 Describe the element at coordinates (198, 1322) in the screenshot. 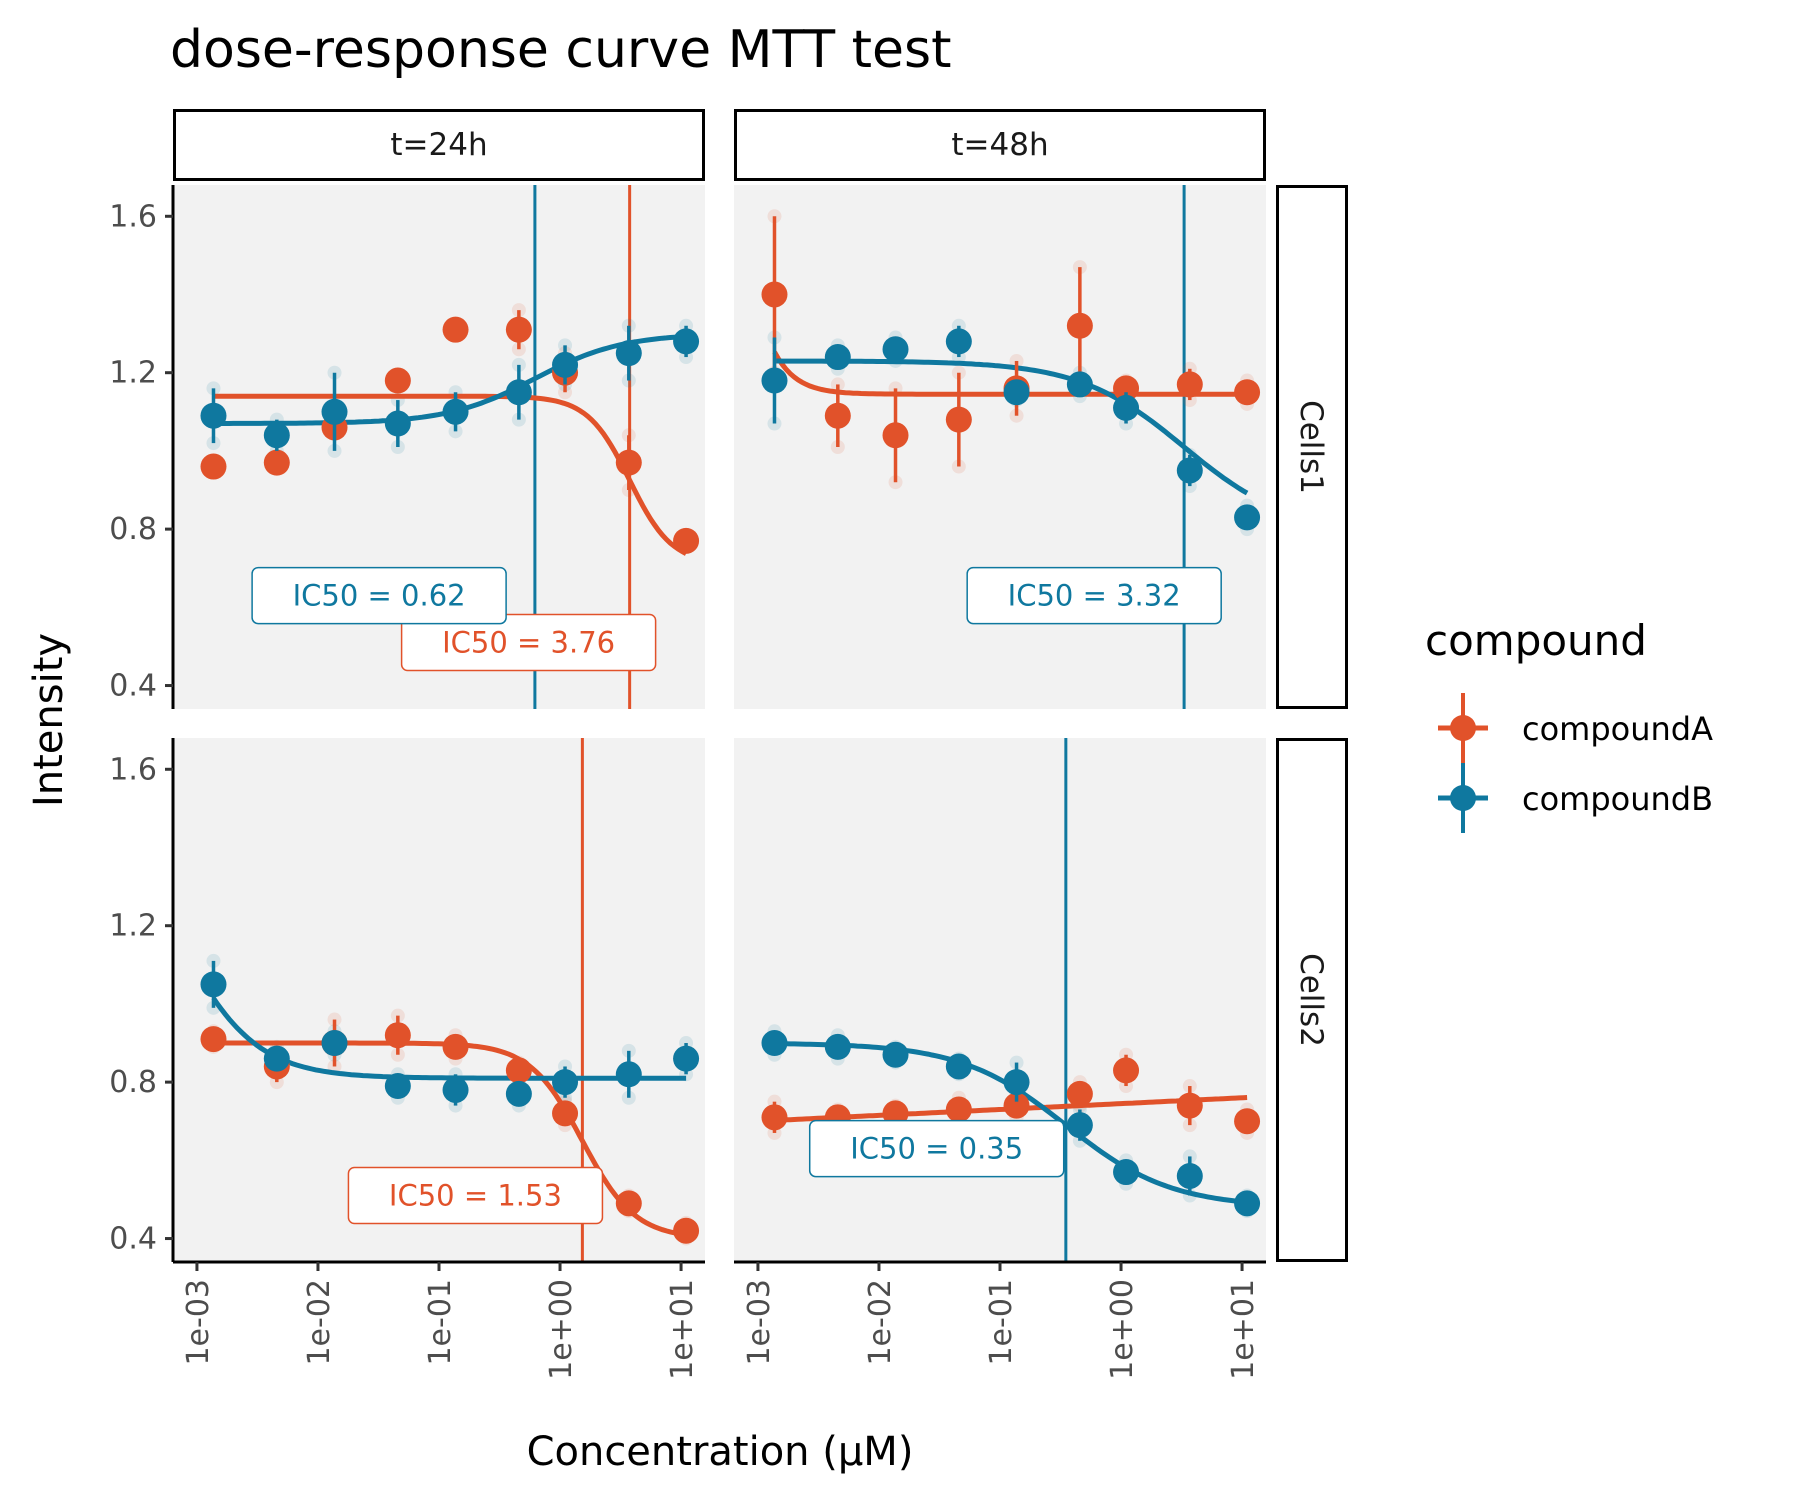

I see `x-tick-label: 1e-03` at that location.